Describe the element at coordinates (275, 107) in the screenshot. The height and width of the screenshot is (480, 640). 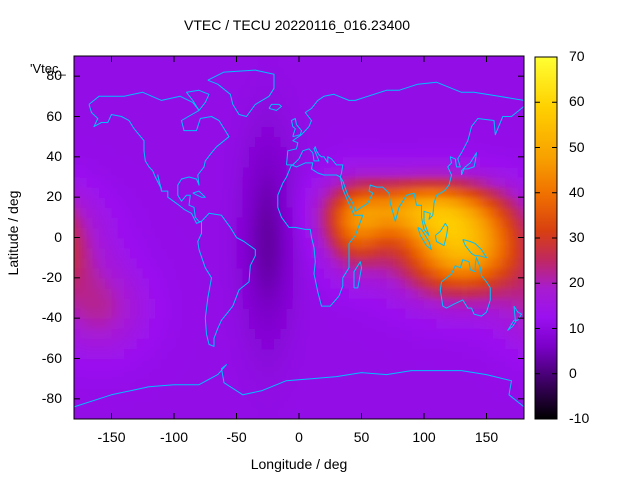
I see `coastline-iceland` at that location.